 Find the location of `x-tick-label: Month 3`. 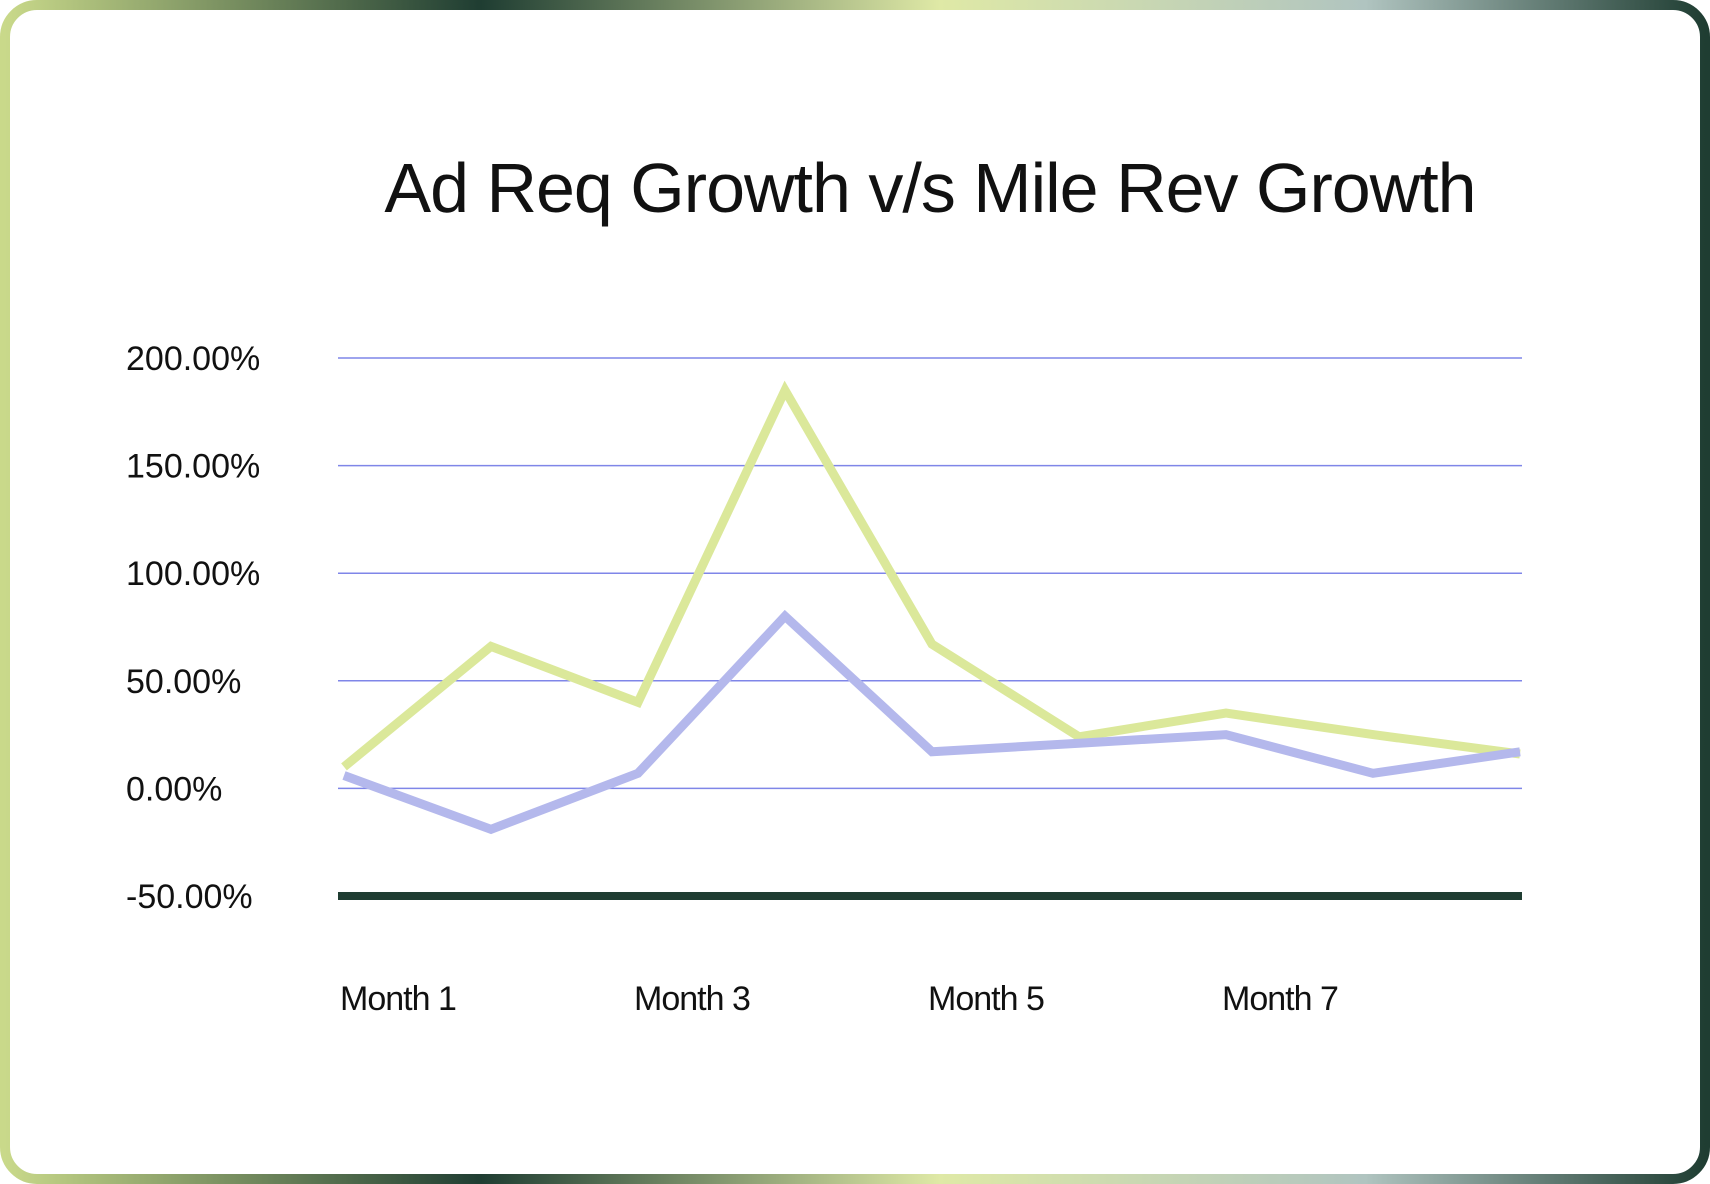

x-tick-label: Month 3 is located at coordinates (692, 999).